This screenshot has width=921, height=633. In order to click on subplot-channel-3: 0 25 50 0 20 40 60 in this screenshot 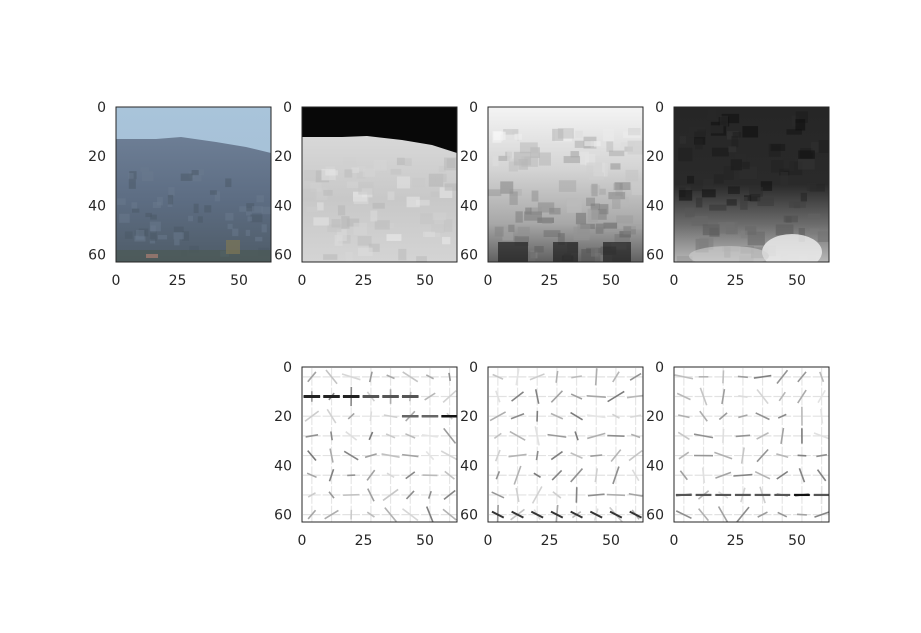, I will do `click(738, 194)`.